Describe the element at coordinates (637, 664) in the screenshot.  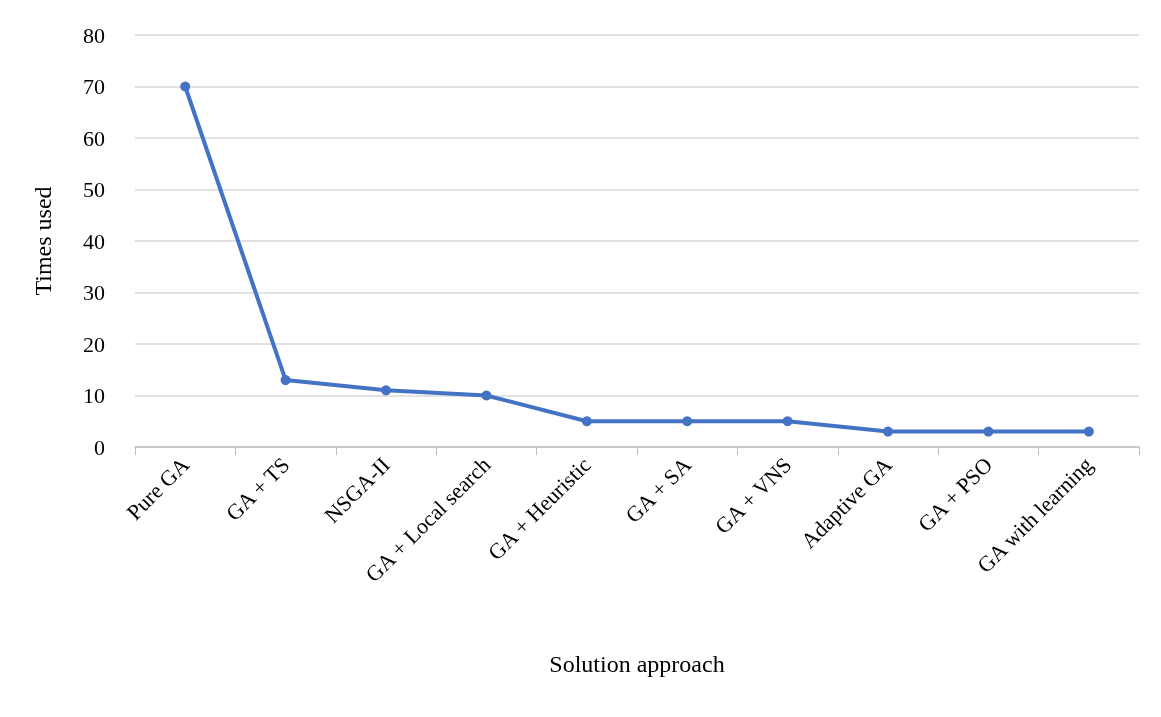
I see `x-axis-title: Solution approach` at that location.